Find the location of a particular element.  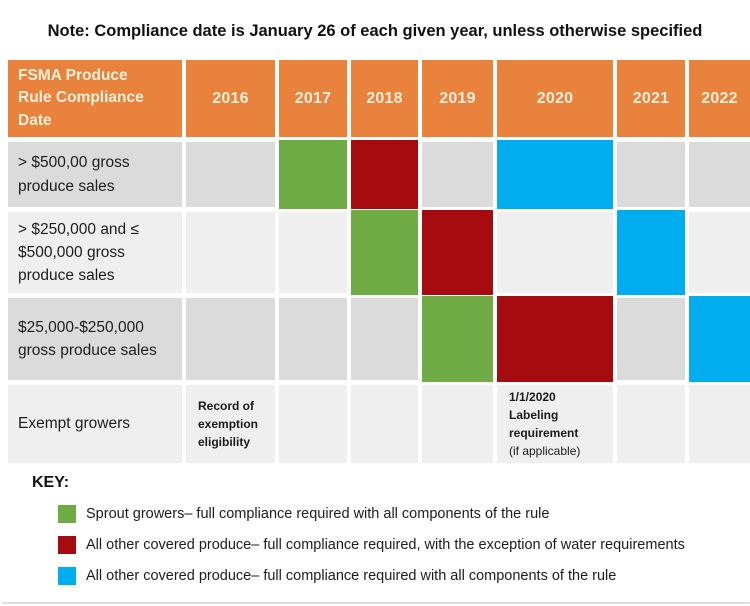

table-cell-2019-green is located at coordinates (457, 339).